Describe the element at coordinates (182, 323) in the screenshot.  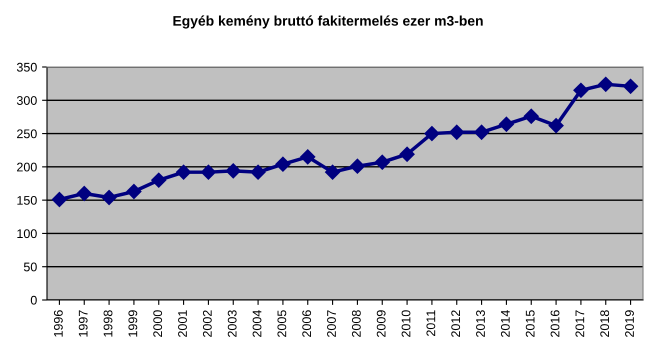
I see `x-tick-label: 2001` at that location.